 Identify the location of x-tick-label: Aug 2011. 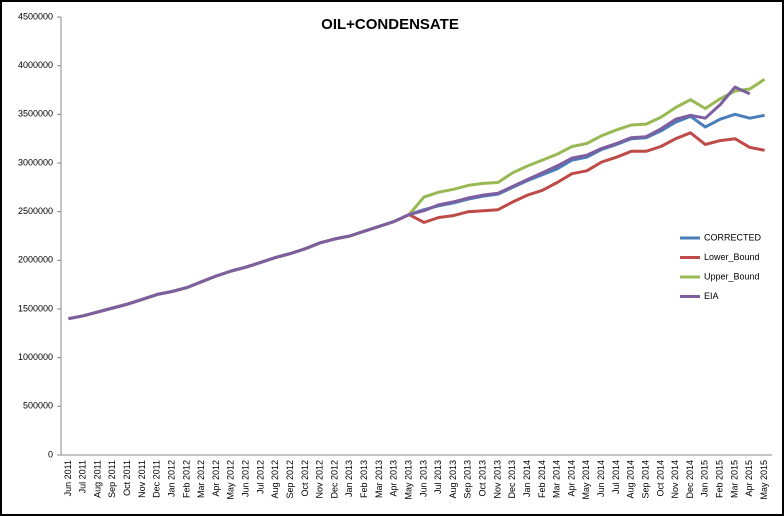
(97, 479).